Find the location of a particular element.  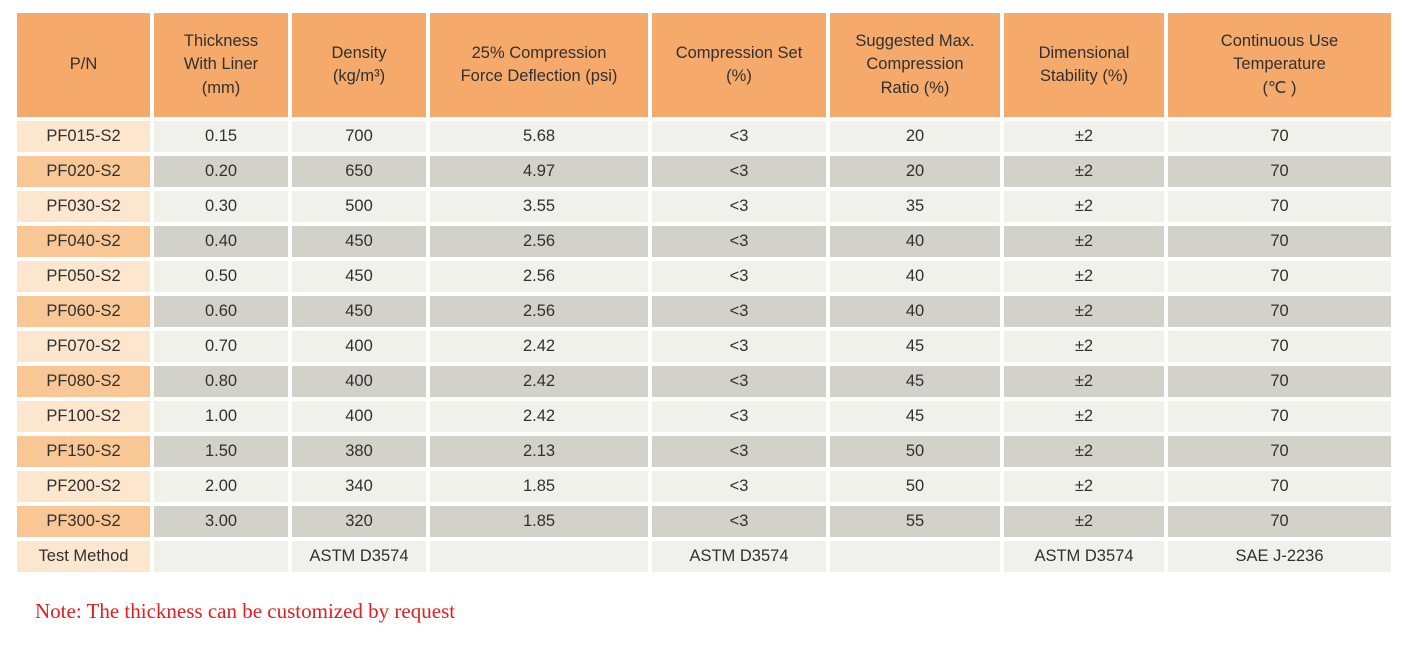

table-row: PF070-S2 0.70 400 2.42 <3 45 ±2 70 is located at coordinates (704, 346).